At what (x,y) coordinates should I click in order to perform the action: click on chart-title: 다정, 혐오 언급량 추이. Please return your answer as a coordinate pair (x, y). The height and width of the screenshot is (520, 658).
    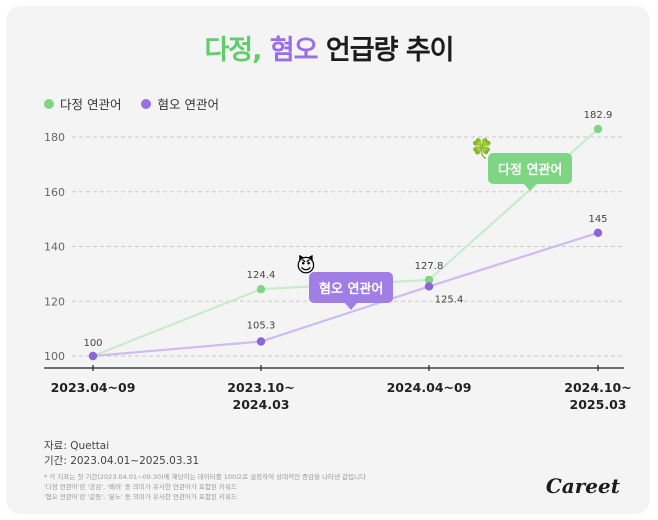
    Looking at the image, I should click on (329, 47).